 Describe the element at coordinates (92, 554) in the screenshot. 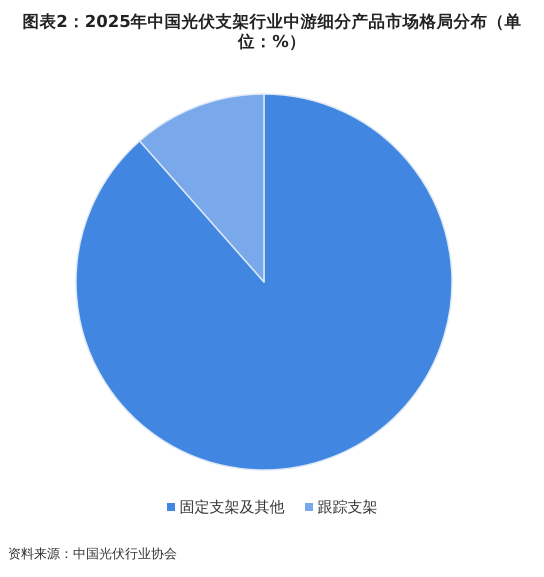

I see `text: 资料来源：中国光伏行业协会` at that location.